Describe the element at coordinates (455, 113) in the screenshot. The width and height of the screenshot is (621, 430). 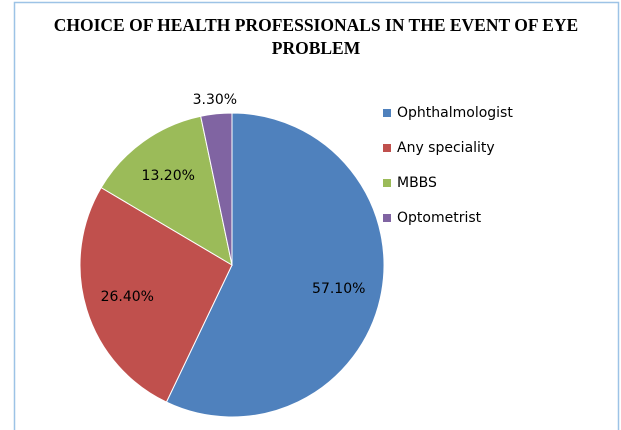
I see `legend-label: Ophthalmologist` at that location.